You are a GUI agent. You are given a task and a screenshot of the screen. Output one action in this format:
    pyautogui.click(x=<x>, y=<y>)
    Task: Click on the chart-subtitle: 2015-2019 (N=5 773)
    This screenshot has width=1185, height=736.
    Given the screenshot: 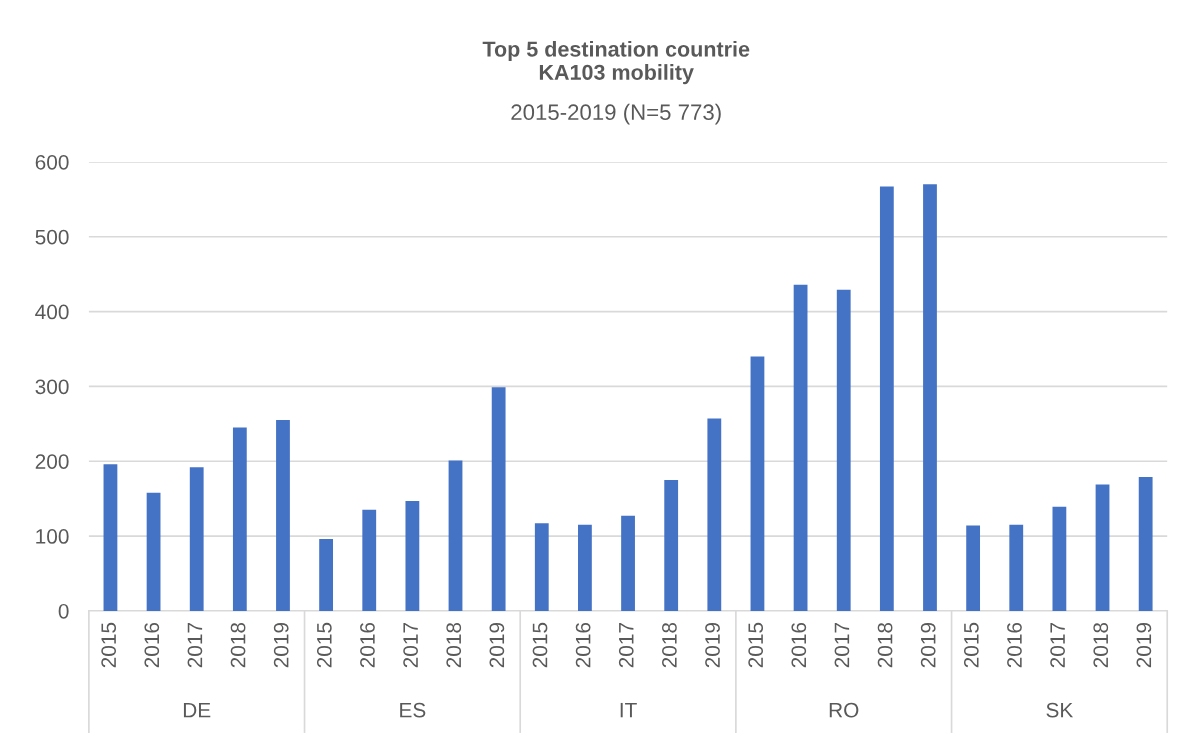 What is the action you would take?
    pyautogui.click(x=616, y=114)
    